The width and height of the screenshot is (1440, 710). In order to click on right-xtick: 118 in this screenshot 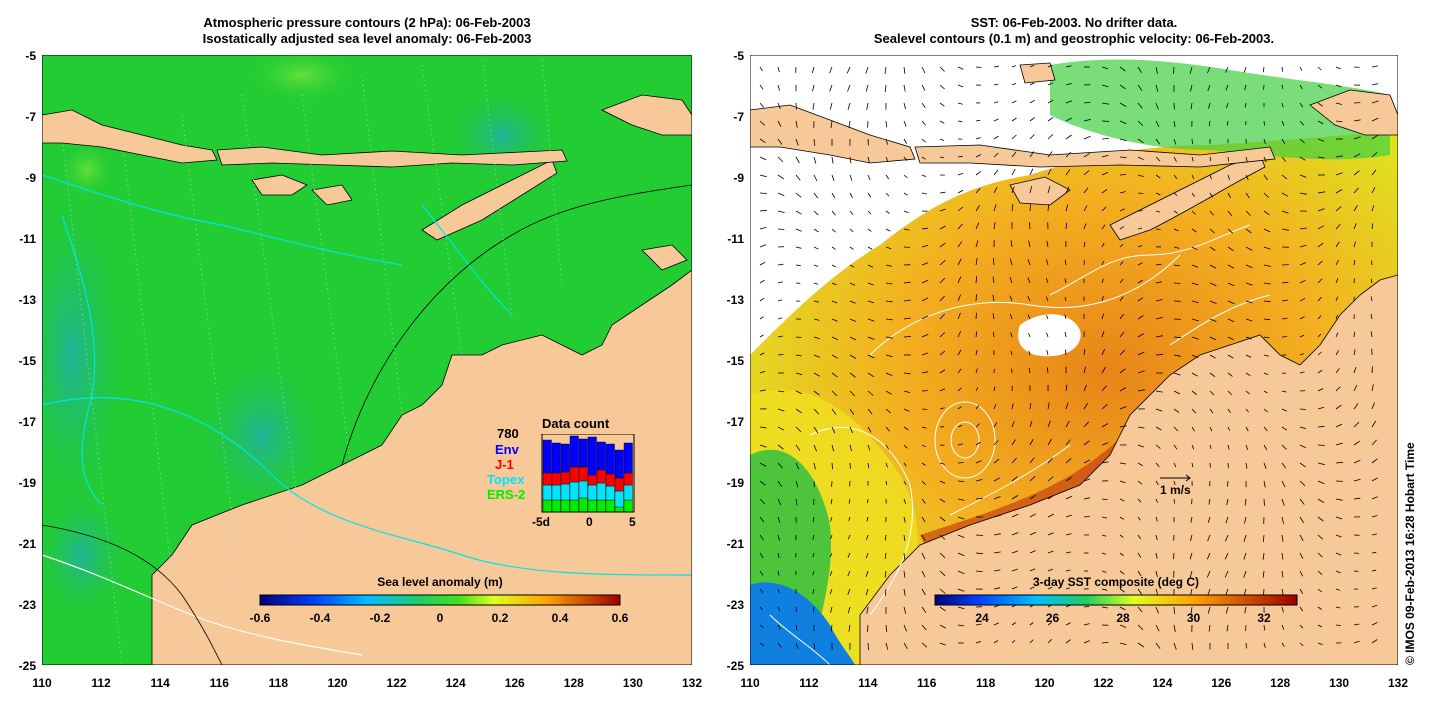, I will do `click(985, 683)`.